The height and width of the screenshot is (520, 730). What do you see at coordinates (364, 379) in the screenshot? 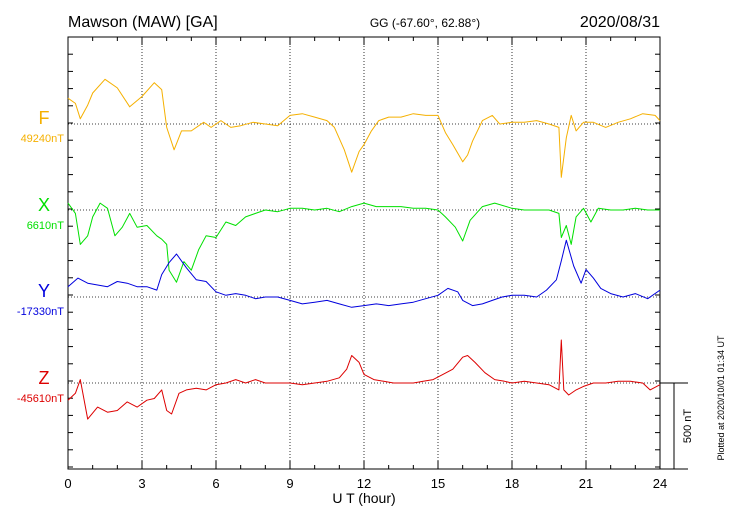
I see `series-line-z` at bounding box center [364, 379].